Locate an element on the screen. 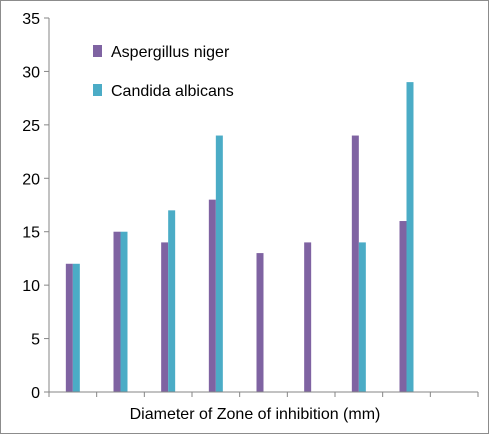 This screenshot has width=489, height=434. legend-swatch-aspergillus-niger is located at coordinates (97, 51).